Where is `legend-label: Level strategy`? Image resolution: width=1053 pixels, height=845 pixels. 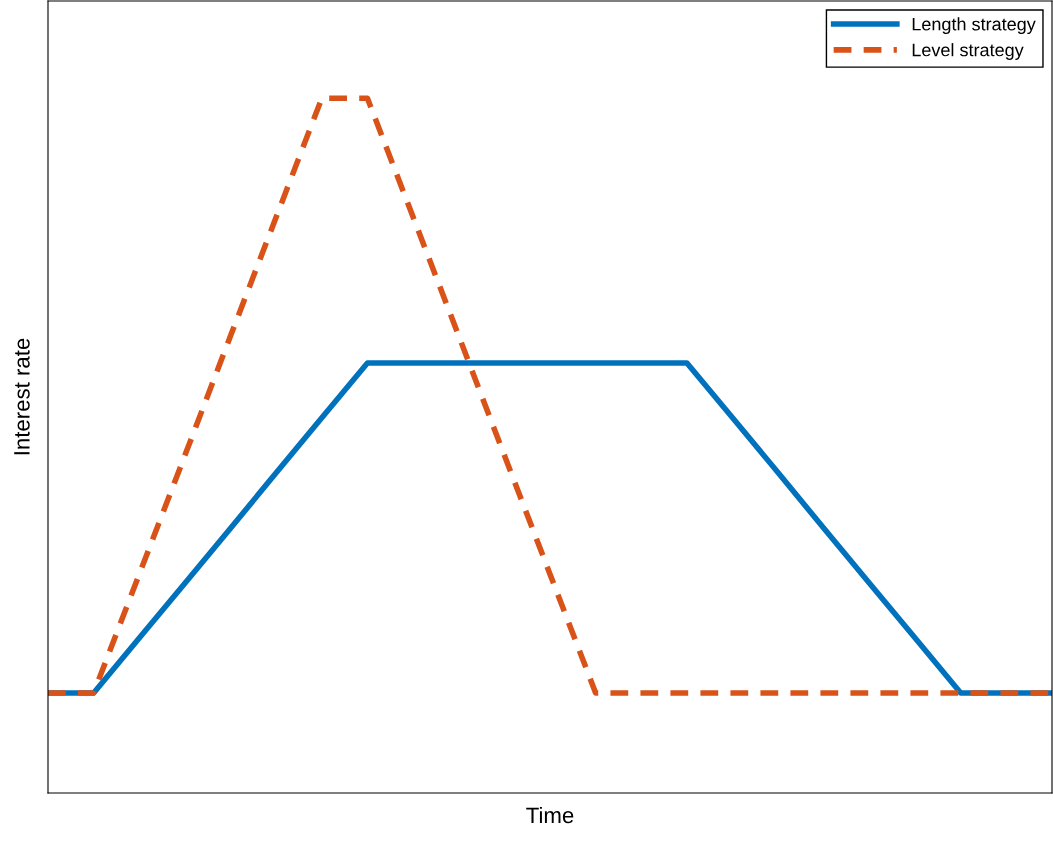
legend-label: Level strategy is located at coordinates (968, 51).